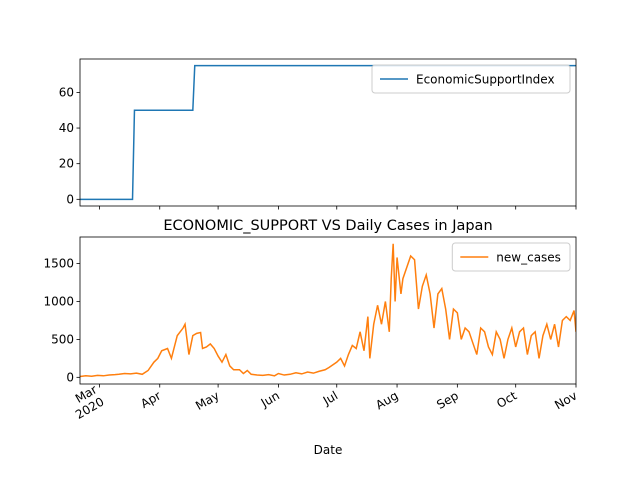 Image resolution: width=640 pixels, height=484 pixels. Describe the element at coordinates (485, 80) in the screenshot. I see `legend-label: EconomicSupportIndex` at that location.